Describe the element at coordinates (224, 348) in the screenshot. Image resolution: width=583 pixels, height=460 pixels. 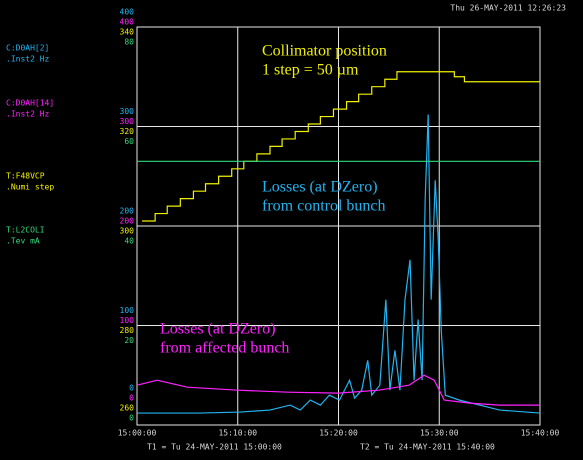
I see `annotation: from affected bunch` at that location.